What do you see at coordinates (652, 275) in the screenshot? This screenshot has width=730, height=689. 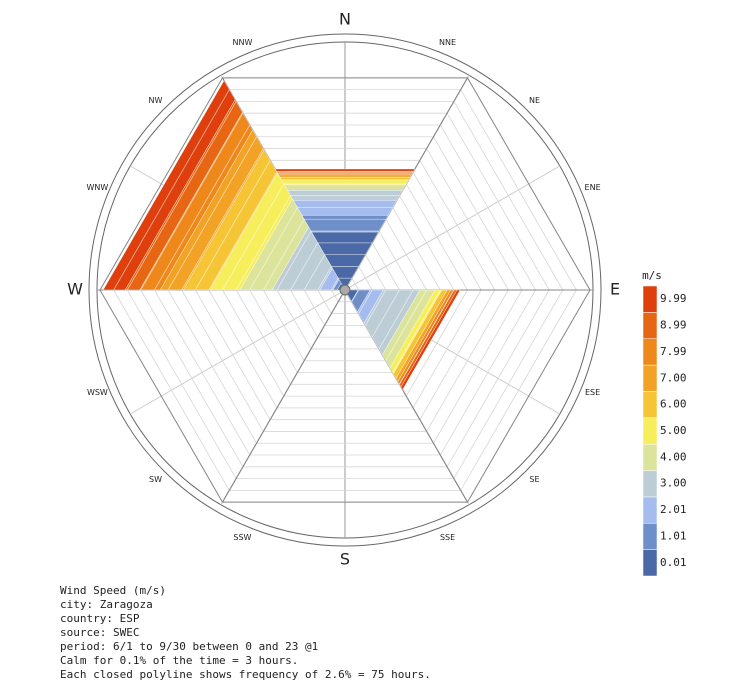 I see `legend-title: m/s` at bounding box center [652, 275].